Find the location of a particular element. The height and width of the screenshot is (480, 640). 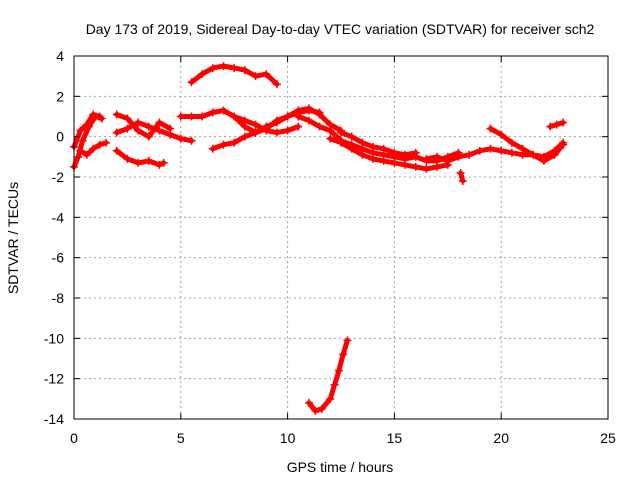

y-tick-label: -2 is located at coordinates (58, 177).